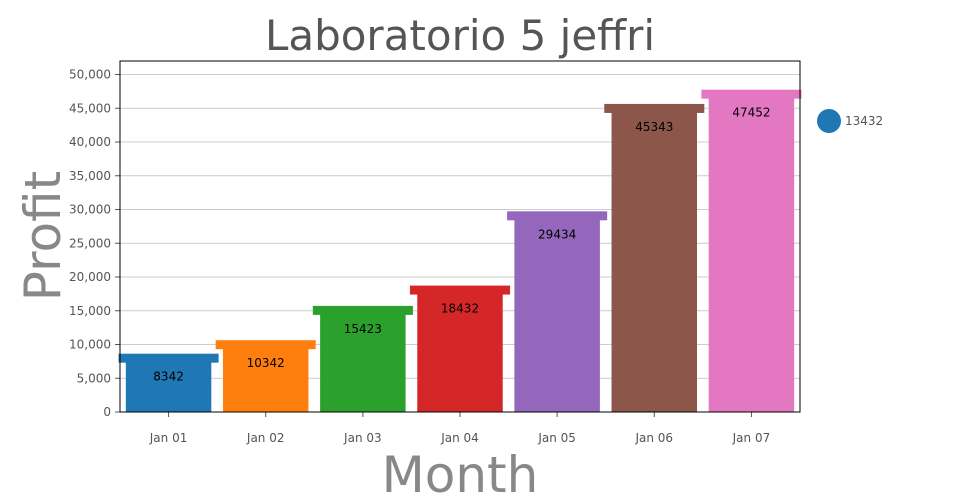 The image size is (960, 500). What do you see at coordinates (90, 345) in the screenshot?
I see `y-tick-label: 10,000` at bounding box center [90, 345].